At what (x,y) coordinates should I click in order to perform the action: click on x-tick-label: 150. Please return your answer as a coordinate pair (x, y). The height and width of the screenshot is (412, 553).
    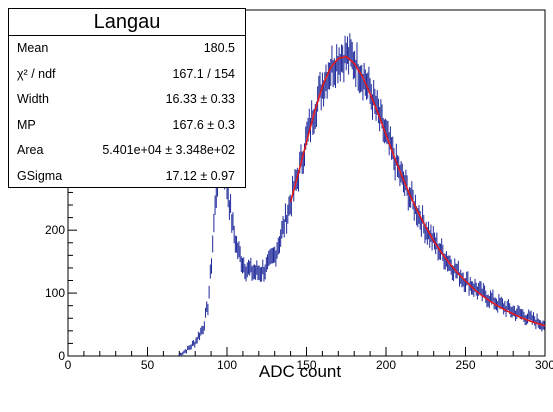
    Looking at the image, I should click on (306, 365).